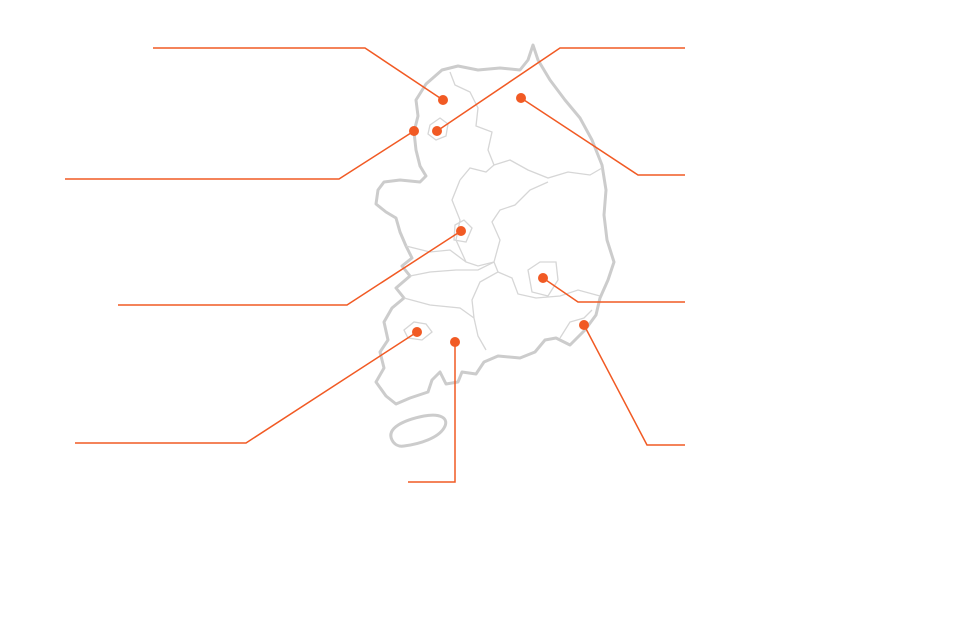 The image size is (959, 630). I want to click on jeju-island, so click(418, 430).